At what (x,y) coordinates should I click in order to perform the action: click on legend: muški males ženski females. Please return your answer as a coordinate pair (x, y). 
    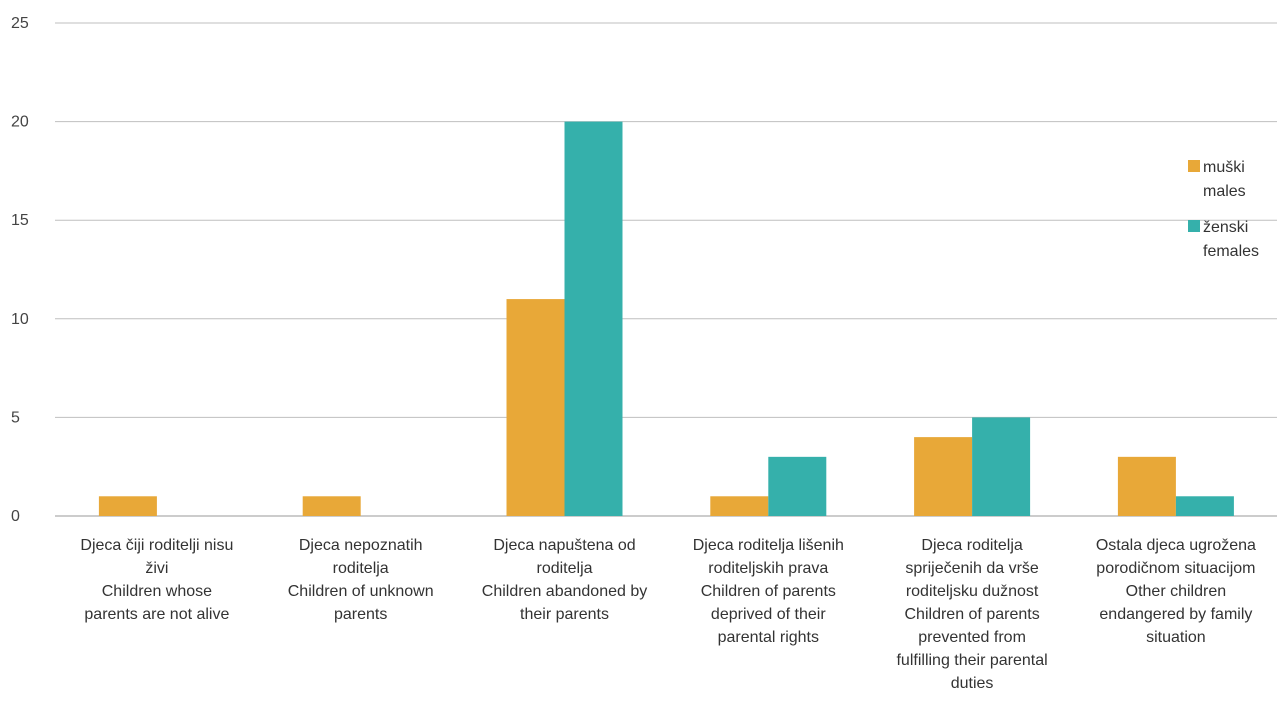
    Looking at the image, I should click on (1223, 209).